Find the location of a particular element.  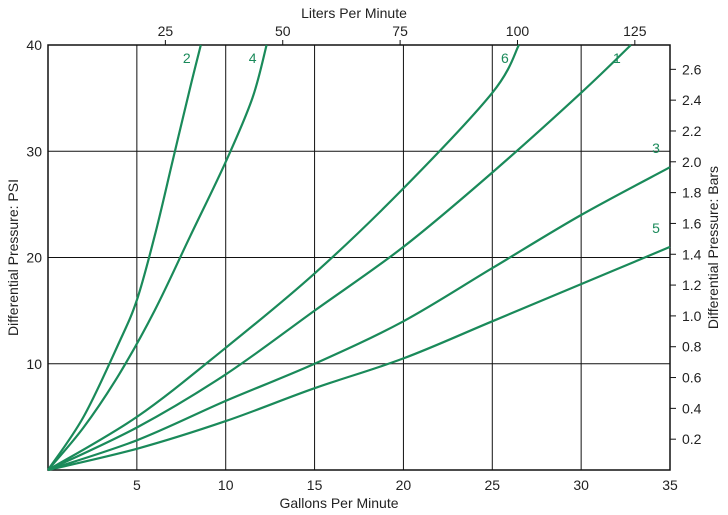

y2-tick-label: 2.2 is located at coordinates (692, 131).